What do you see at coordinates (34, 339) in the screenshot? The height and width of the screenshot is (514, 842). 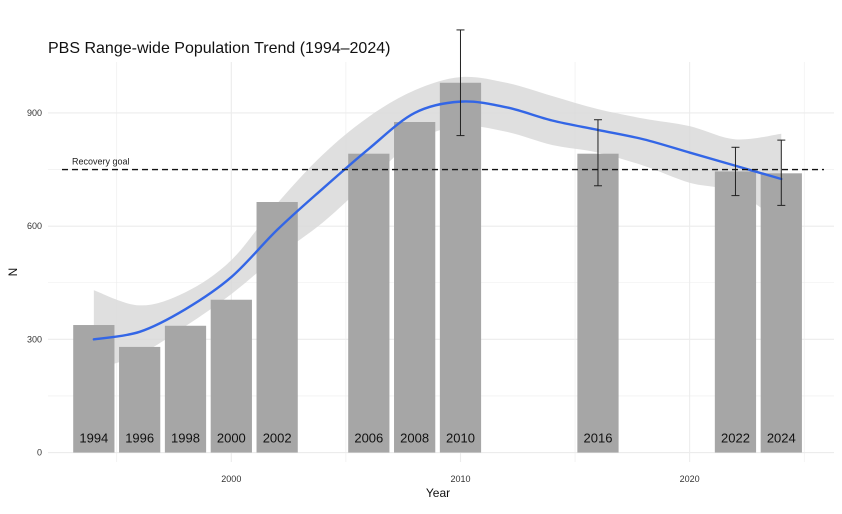 I see `y-tick-label: 300` at bounding box center [34, 339].